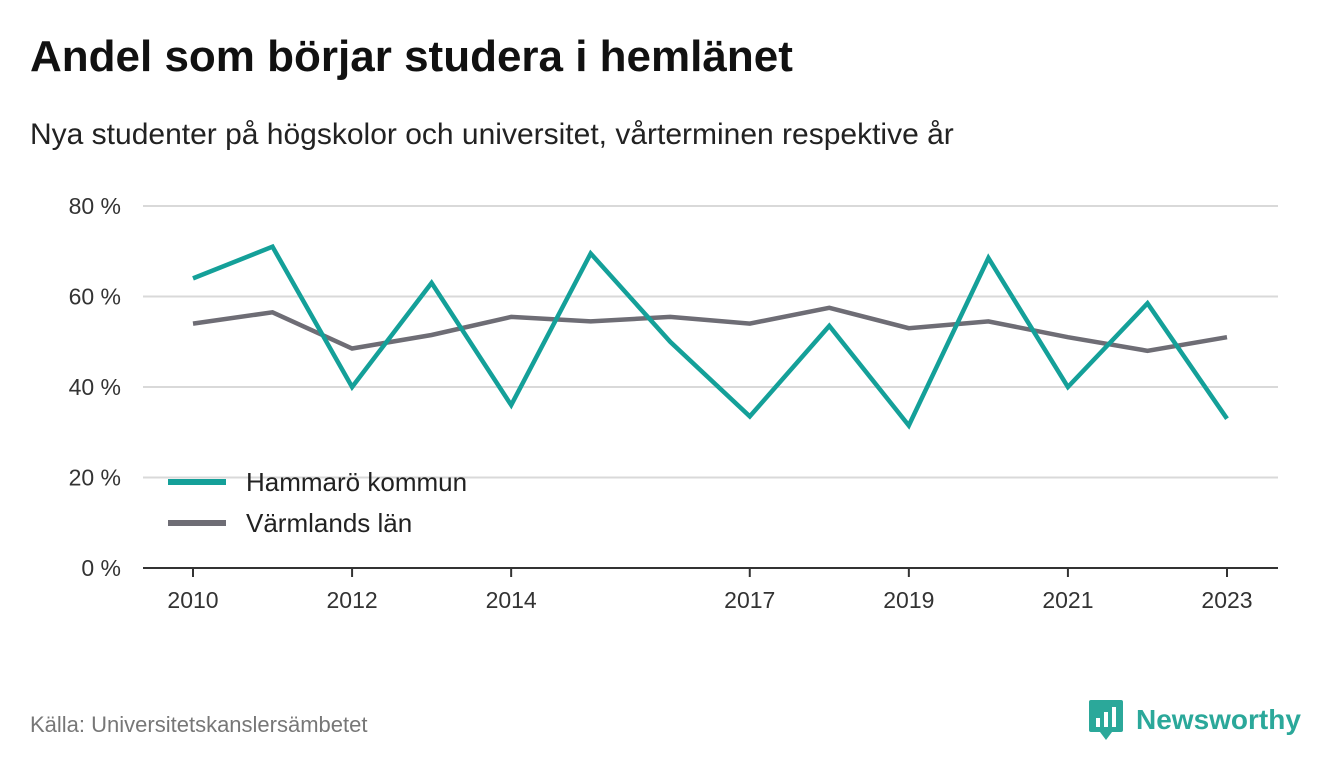  What do you see at coordinates (1226, 600) in the screenshot?
I see `x-tick-label: 2023` at bounding box center [1226, 600].